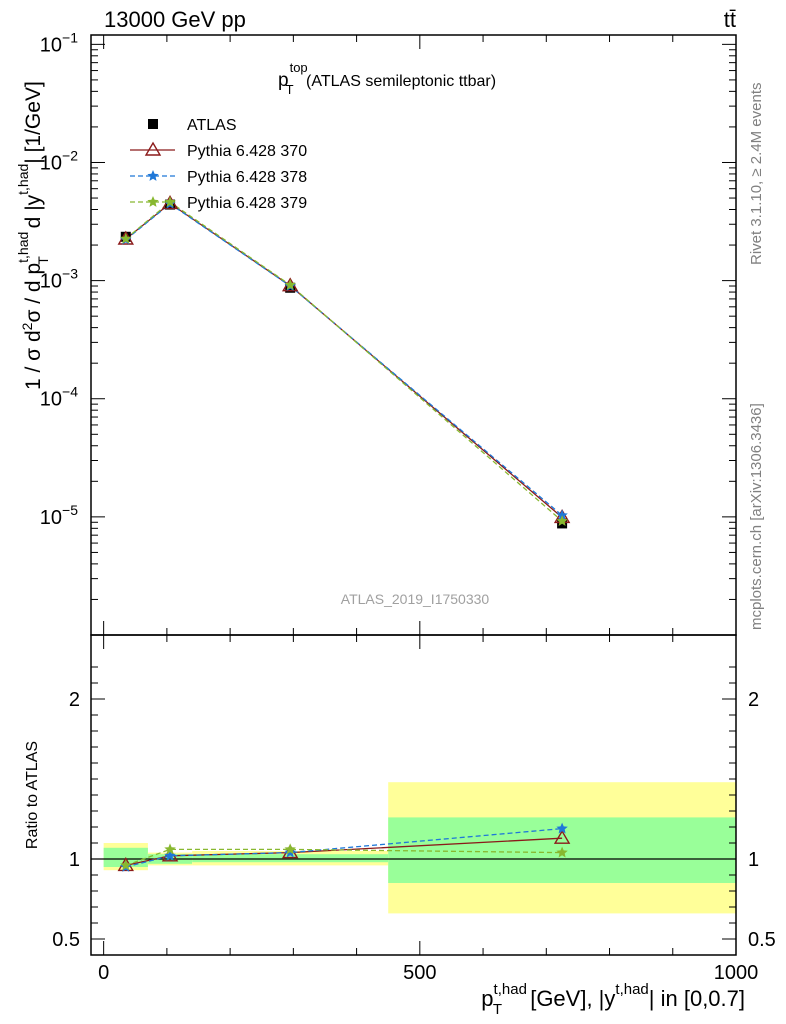  I want to click on y-tick-label: 10⁻⁴, so click(59, 397).